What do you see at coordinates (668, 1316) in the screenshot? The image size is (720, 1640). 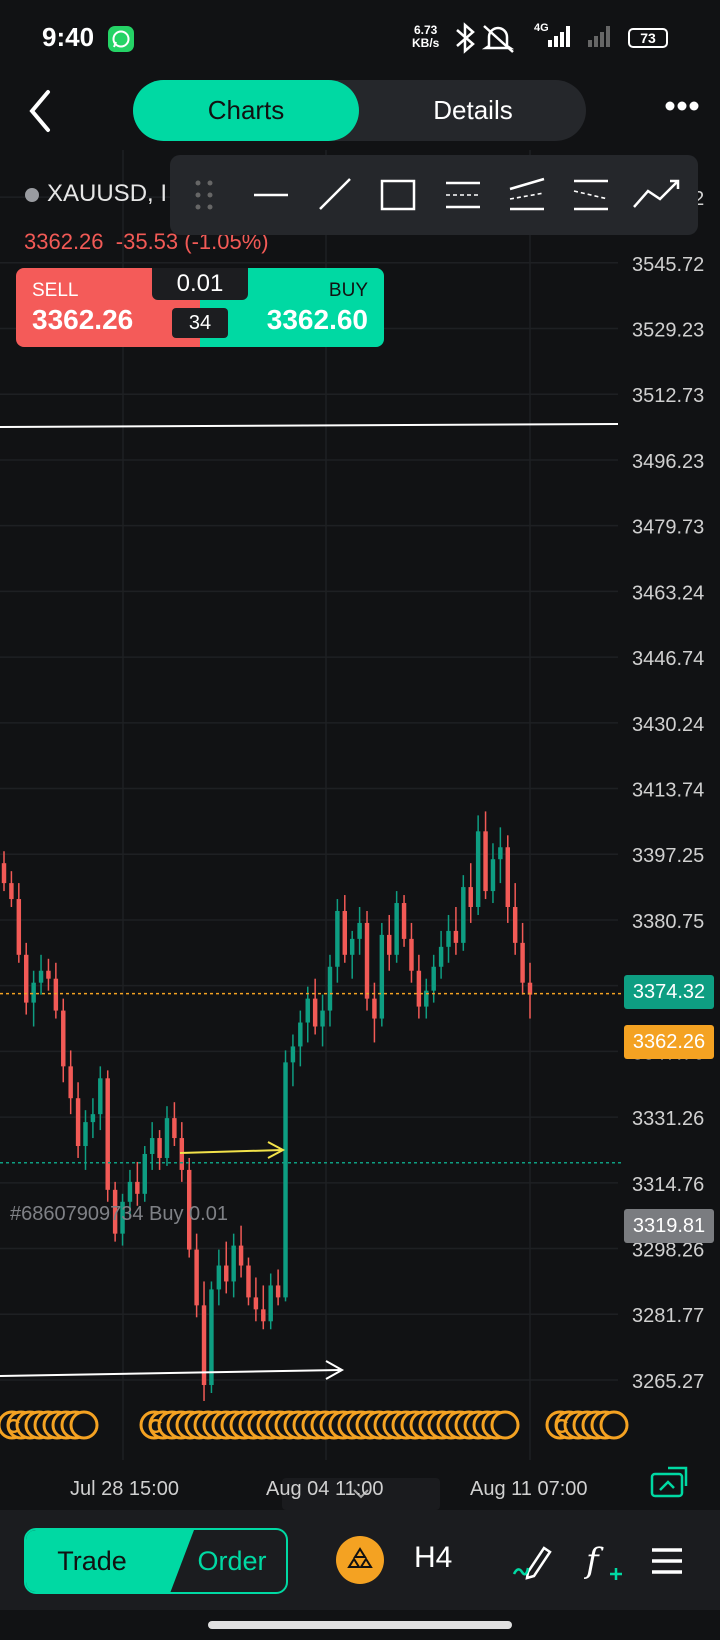 I see `y-tick-label: 3281.77` at bounding box center [668, 1316].